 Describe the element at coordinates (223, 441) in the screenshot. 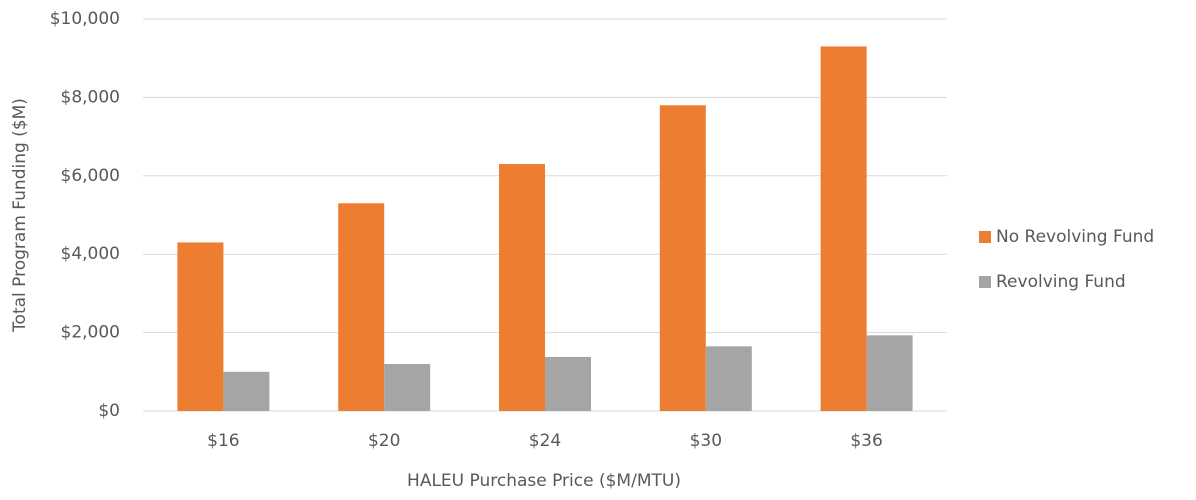

I see `x-tick-label: $16` at that location.